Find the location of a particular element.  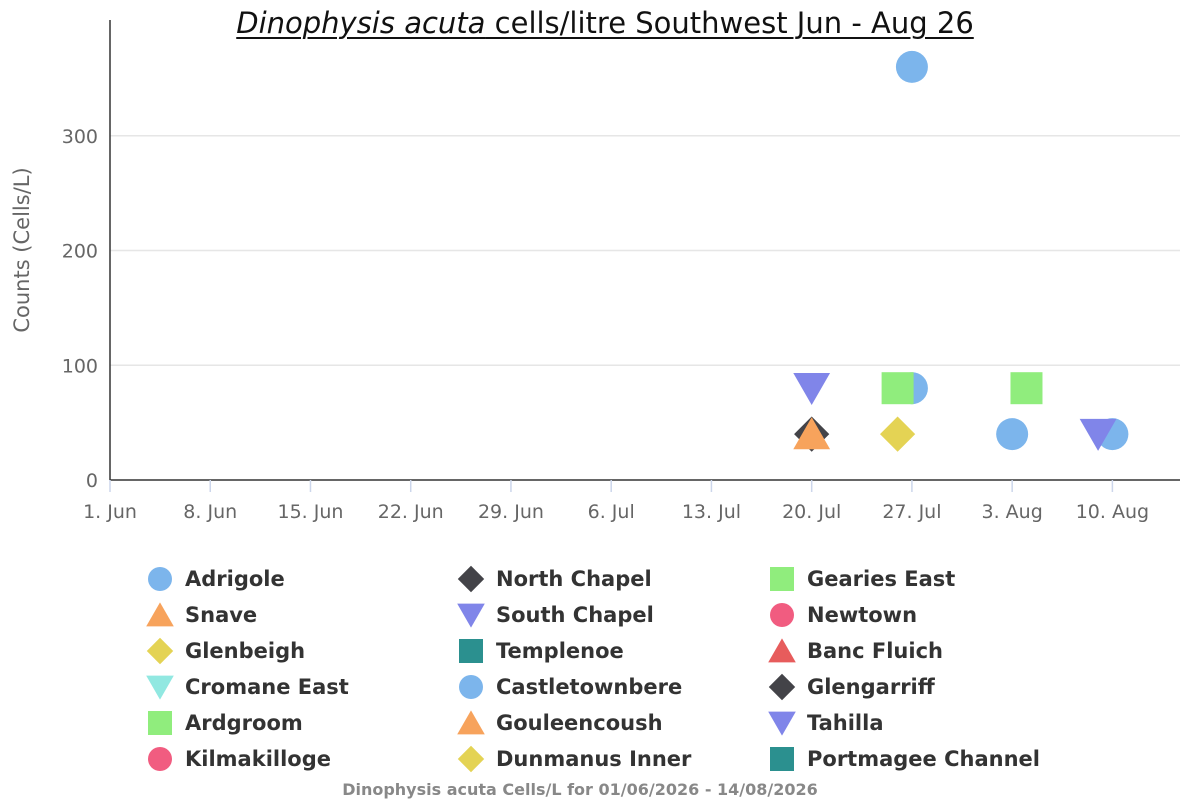

legend-symbol-snave is located at coordinates (160, 614).